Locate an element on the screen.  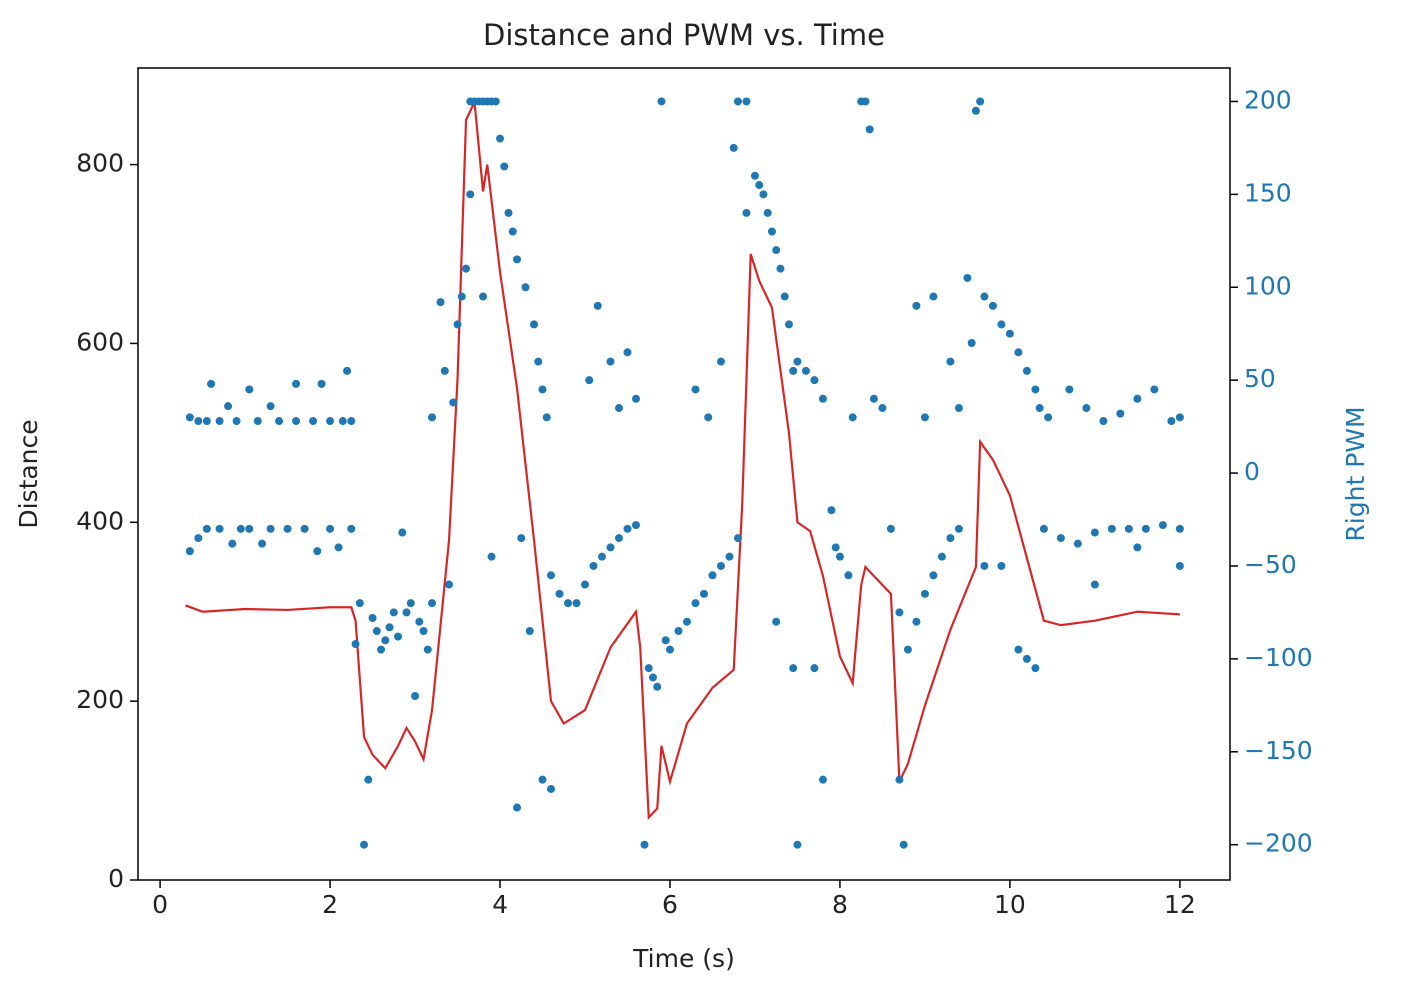
y2-tick-label: −200 is located at coordinates (1278, 843).